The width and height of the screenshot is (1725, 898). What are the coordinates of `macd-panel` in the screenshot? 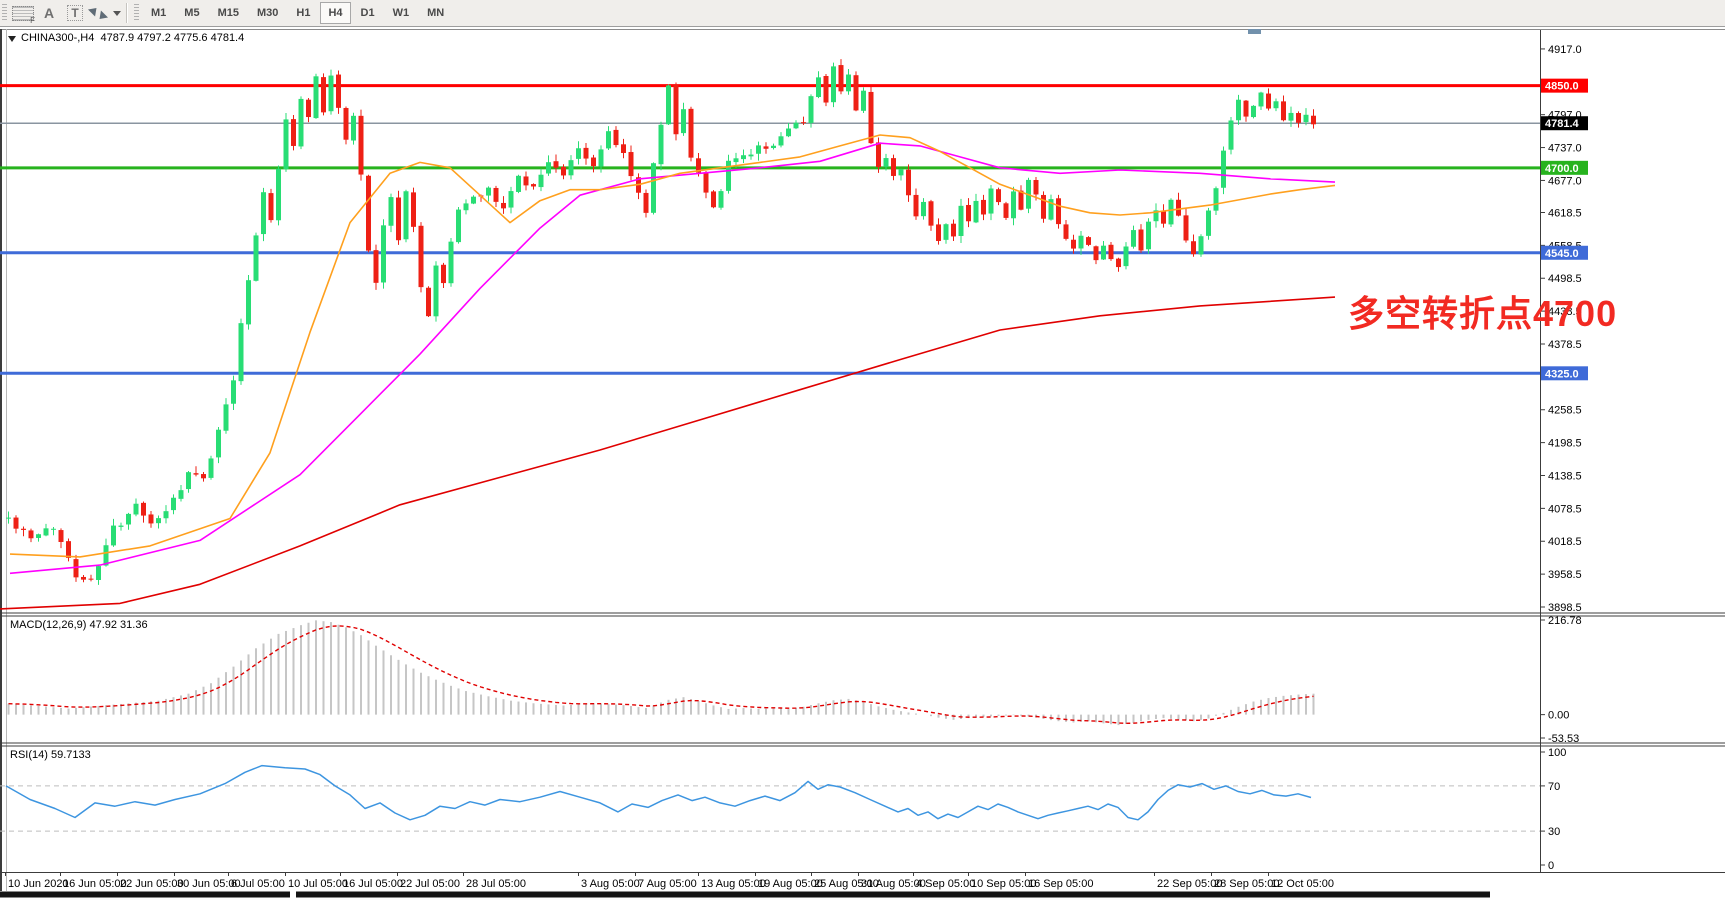 It's located at (661, 673).